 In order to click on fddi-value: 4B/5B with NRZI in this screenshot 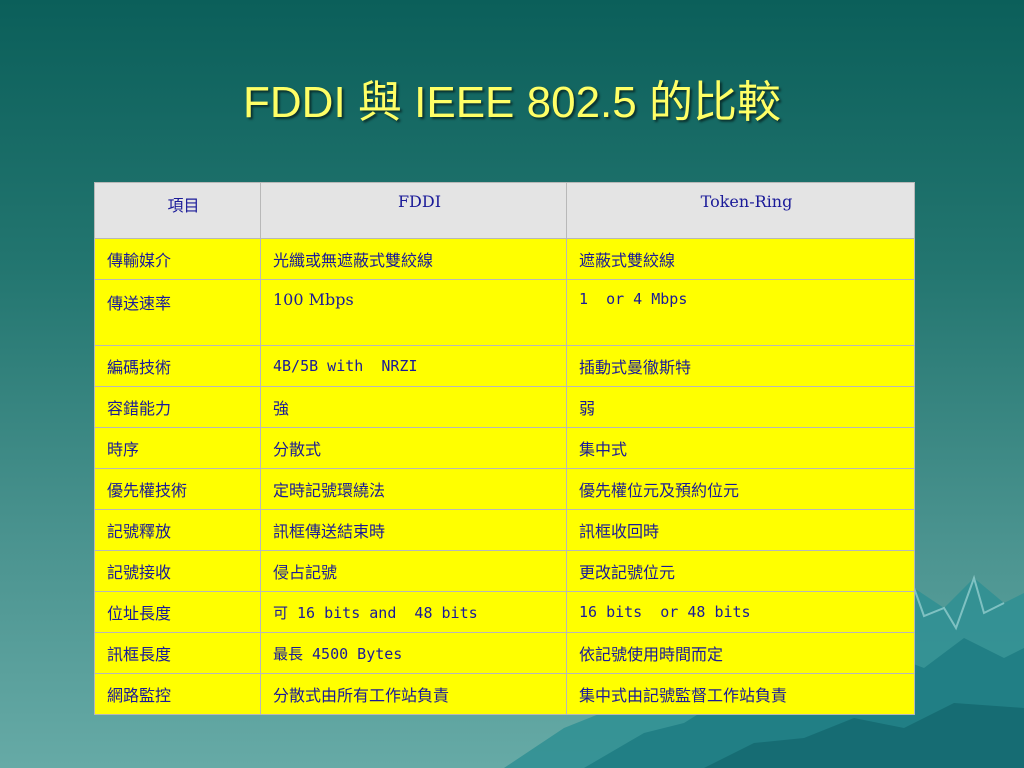, I will do `click(413, 366)`.